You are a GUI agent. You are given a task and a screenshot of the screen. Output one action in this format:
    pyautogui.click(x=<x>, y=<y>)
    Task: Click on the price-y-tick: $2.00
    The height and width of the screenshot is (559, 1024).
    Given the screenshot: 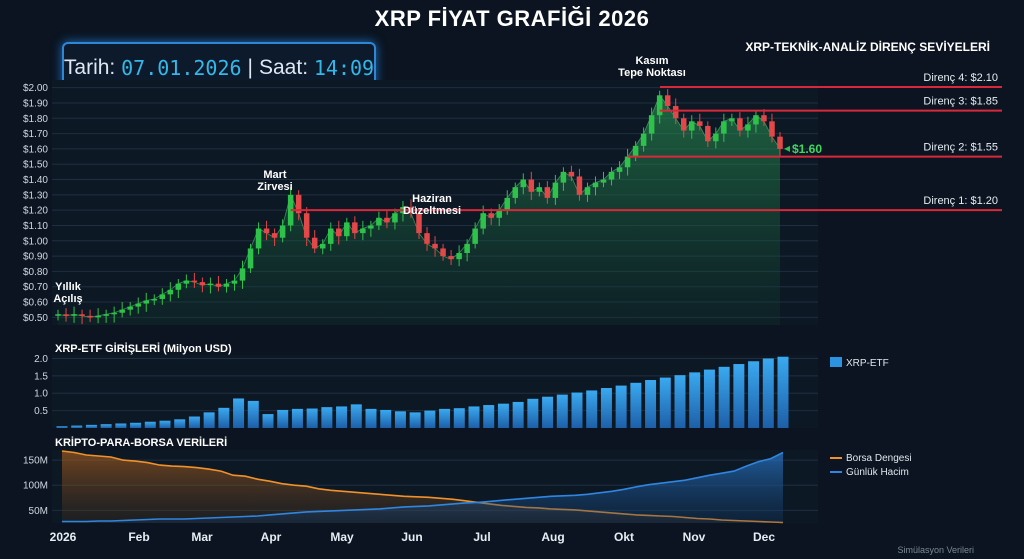 What is the action you would take?
    pyautogui.click(x=35, y=88)
    